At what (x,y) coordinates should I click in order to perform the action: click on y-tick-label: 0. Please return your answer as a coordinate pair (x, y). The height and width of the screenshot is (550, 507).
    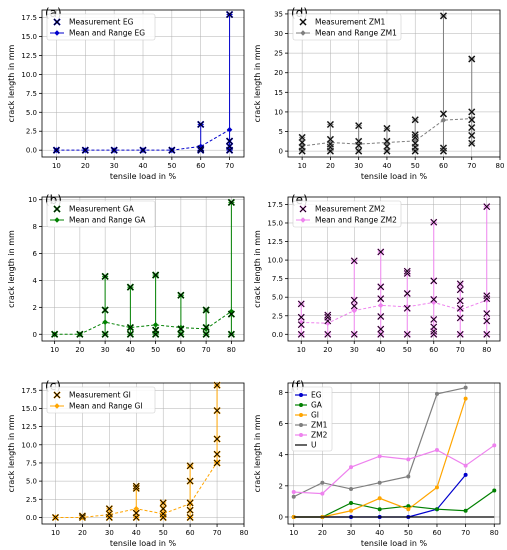
    Looking at the image, I should click on (281, 152).